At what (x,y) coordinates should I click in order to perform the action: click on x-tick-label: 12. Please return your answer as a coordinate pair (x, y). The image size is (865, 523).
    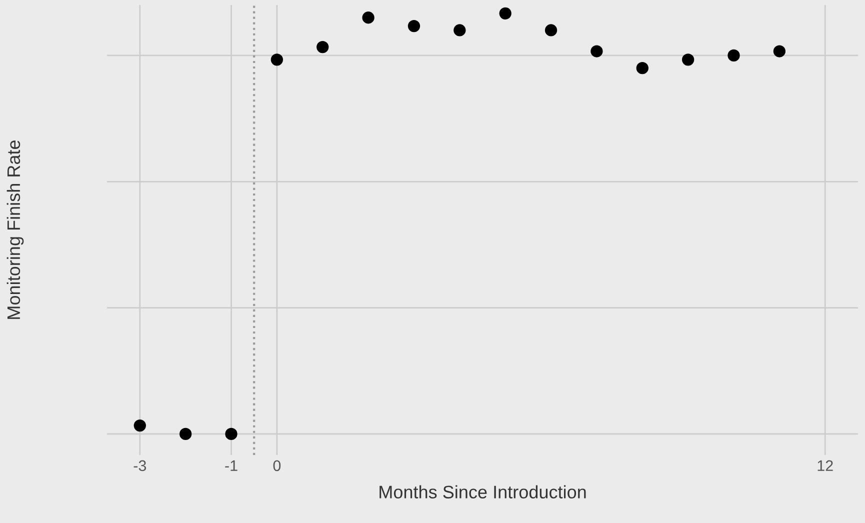
    Looking at the image, I should click on (825, 465).